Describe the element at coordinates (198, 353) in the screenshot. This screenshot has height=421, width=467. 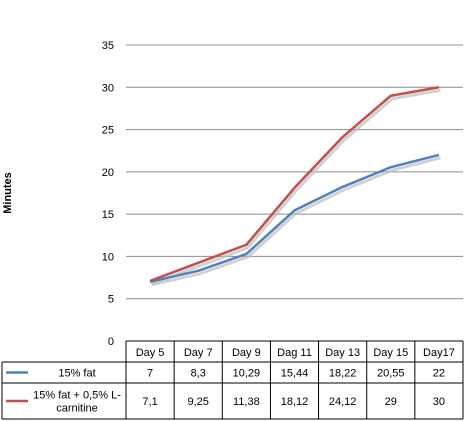
I see `x-tick-label: Day 7` at that location.